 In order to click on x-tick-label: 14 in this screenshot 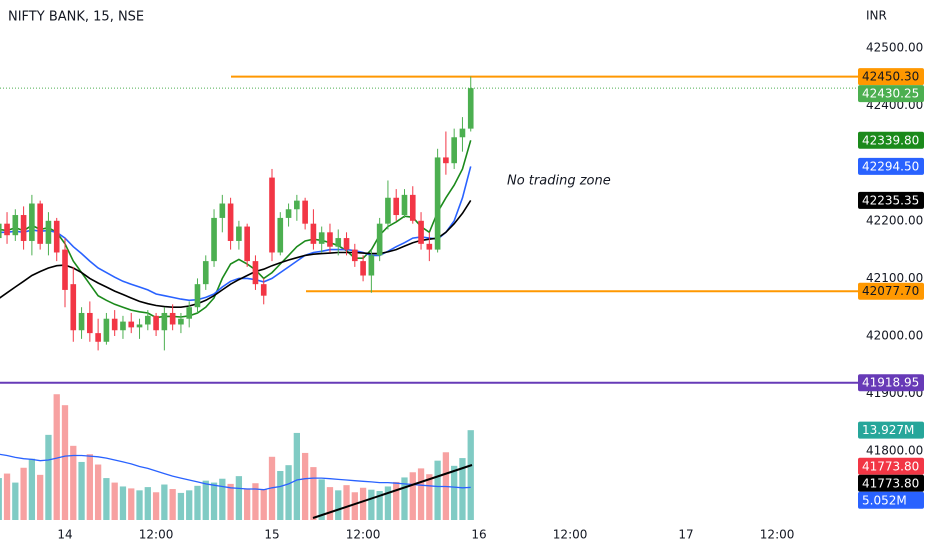, I will do `click(64, 535)`.